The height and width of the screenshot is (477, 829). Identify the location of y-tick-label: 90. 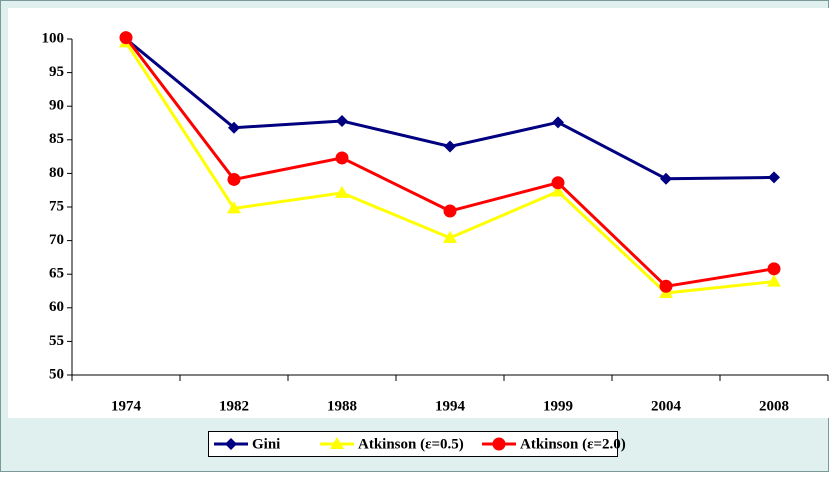
(56, 106).